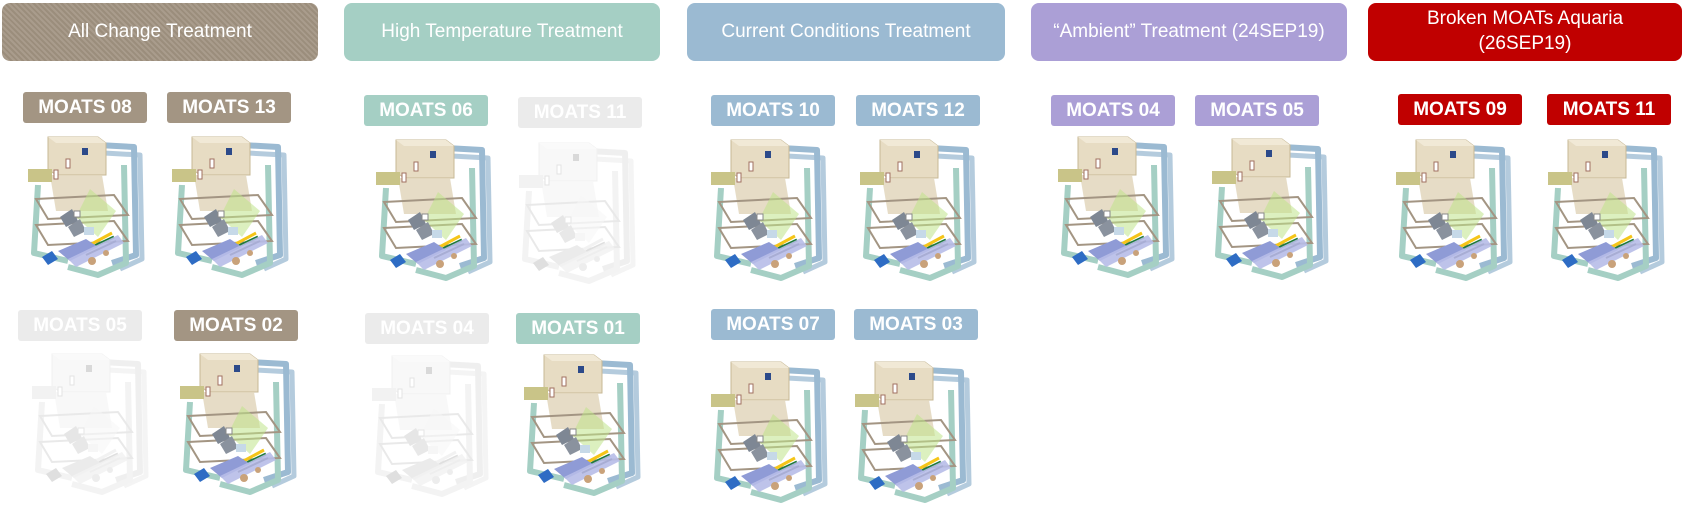  Describe the element at coordinates (502, 32) in the screenshot. I see `treatment-header-high-temperature: High Temperature Treatment` at that location.